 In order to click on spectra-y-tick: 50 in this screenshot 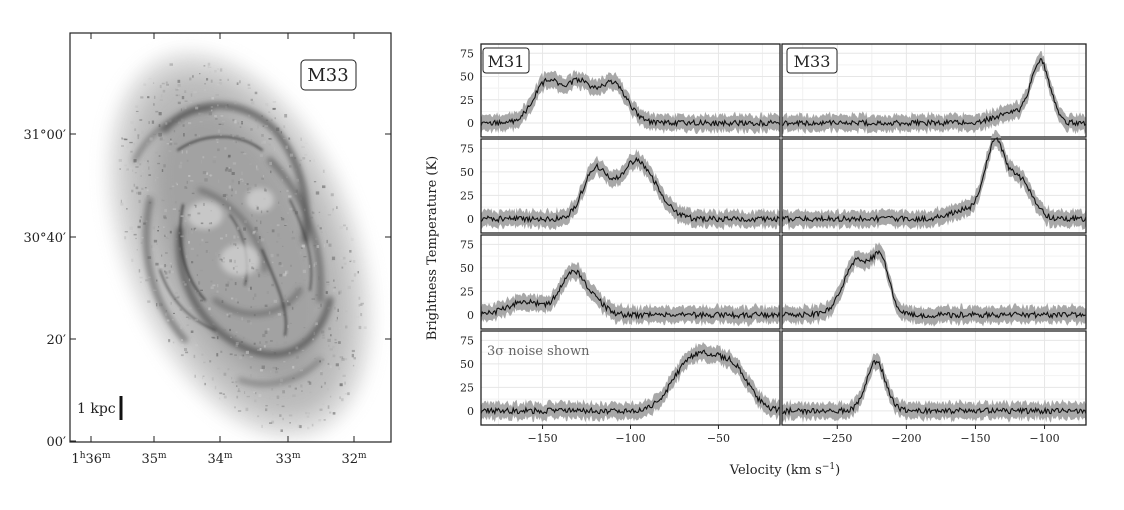, I will do `click(467, 268)`.